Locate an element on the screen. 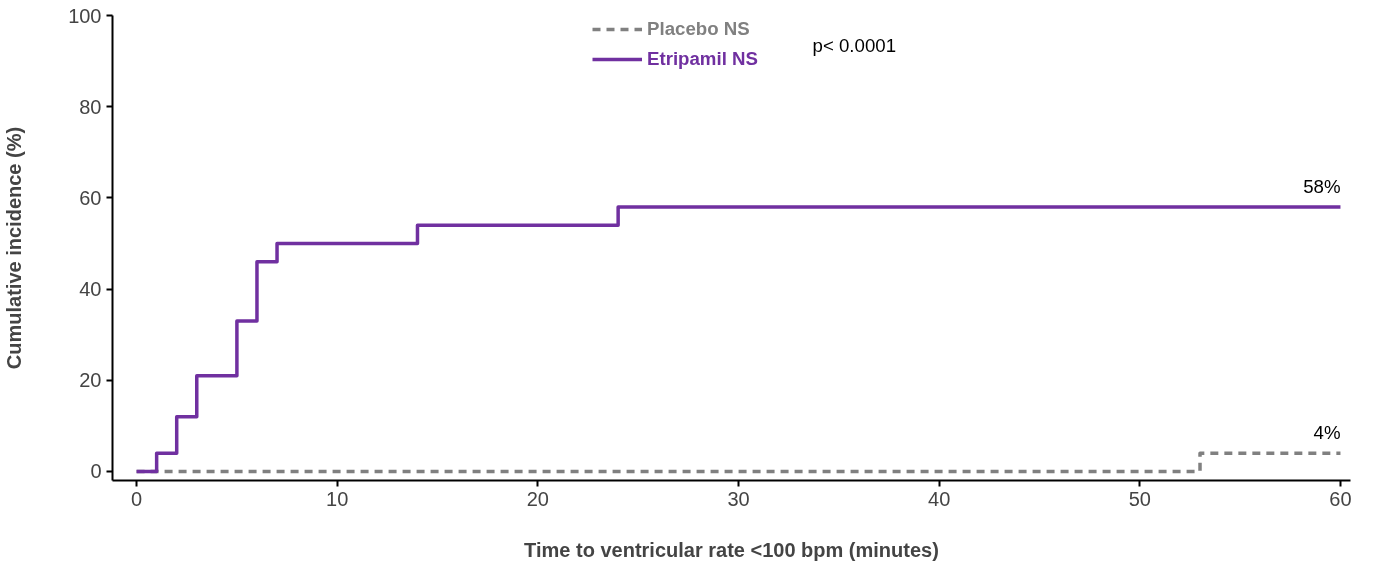 This screenshot has width=1388, height=577. annotation: 4% is located at coordinates (1327, 433).